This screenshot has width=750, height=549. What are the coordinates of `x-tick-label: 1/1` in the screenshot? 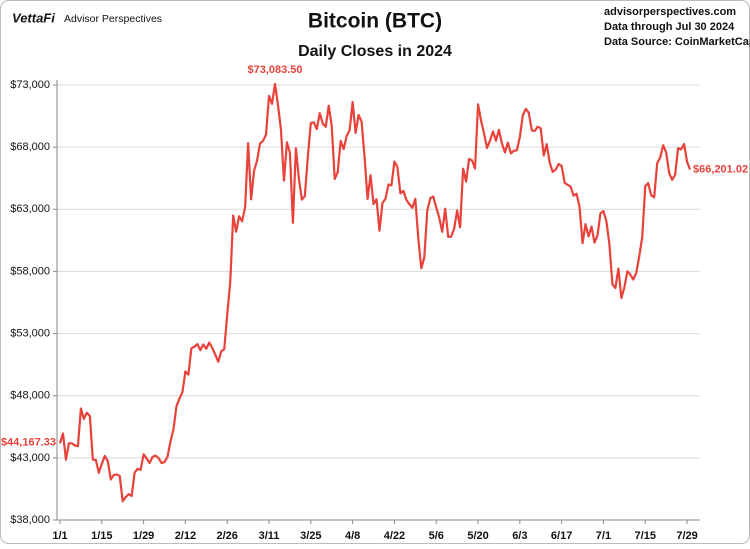 It's located at (59, 536).